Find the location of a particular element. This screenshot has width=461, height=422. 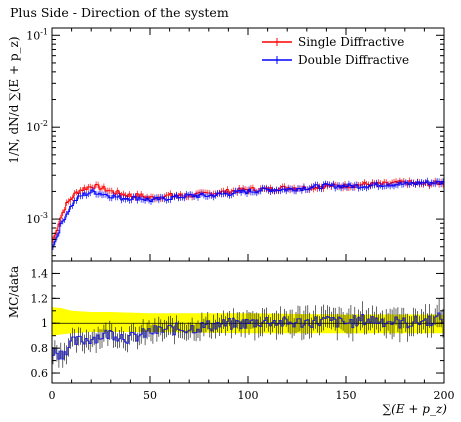

ratio-tick-label: 0.8 is located at coordinates (40, 348).